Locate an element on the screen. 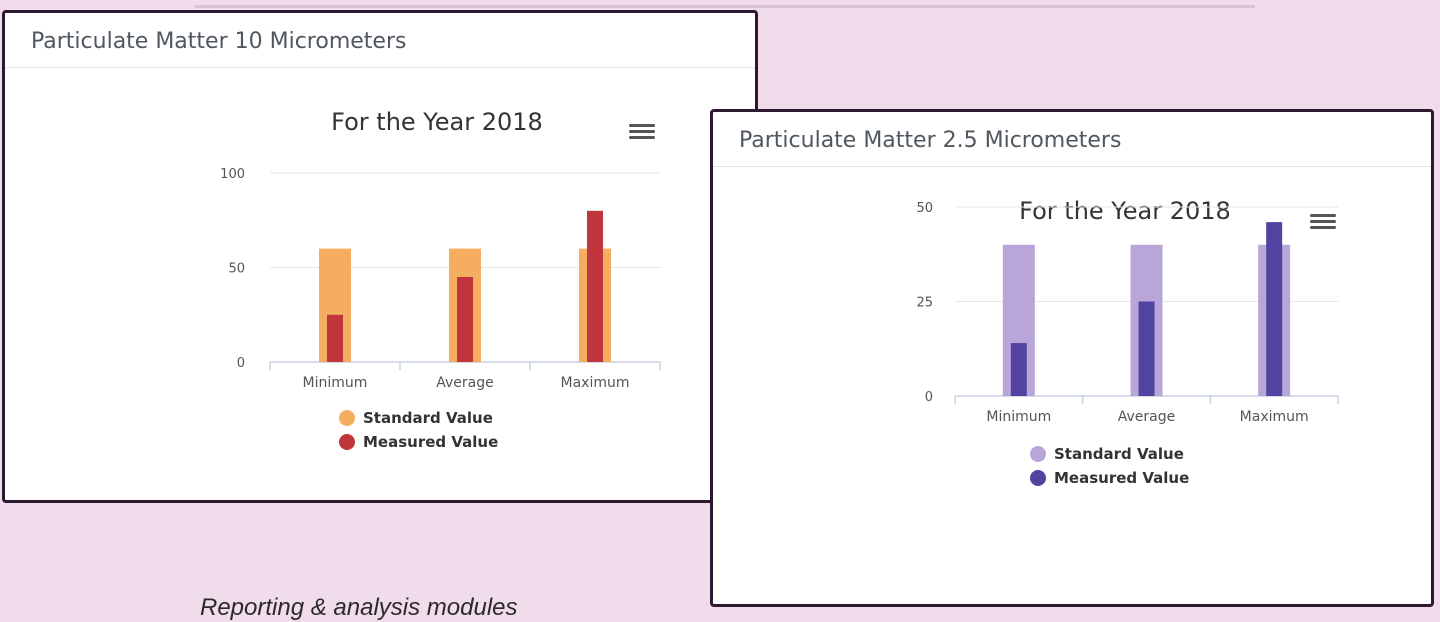  top-divider-line is located at coordinates (725, 6).